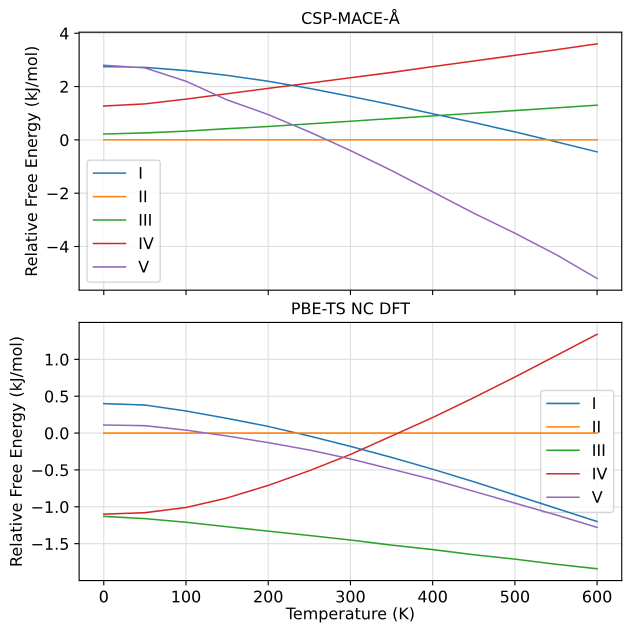  What do you see at coordinates (186, 596) in the screenshot?
I see `x-tick-label: 100` at bounding box center [186, 596].